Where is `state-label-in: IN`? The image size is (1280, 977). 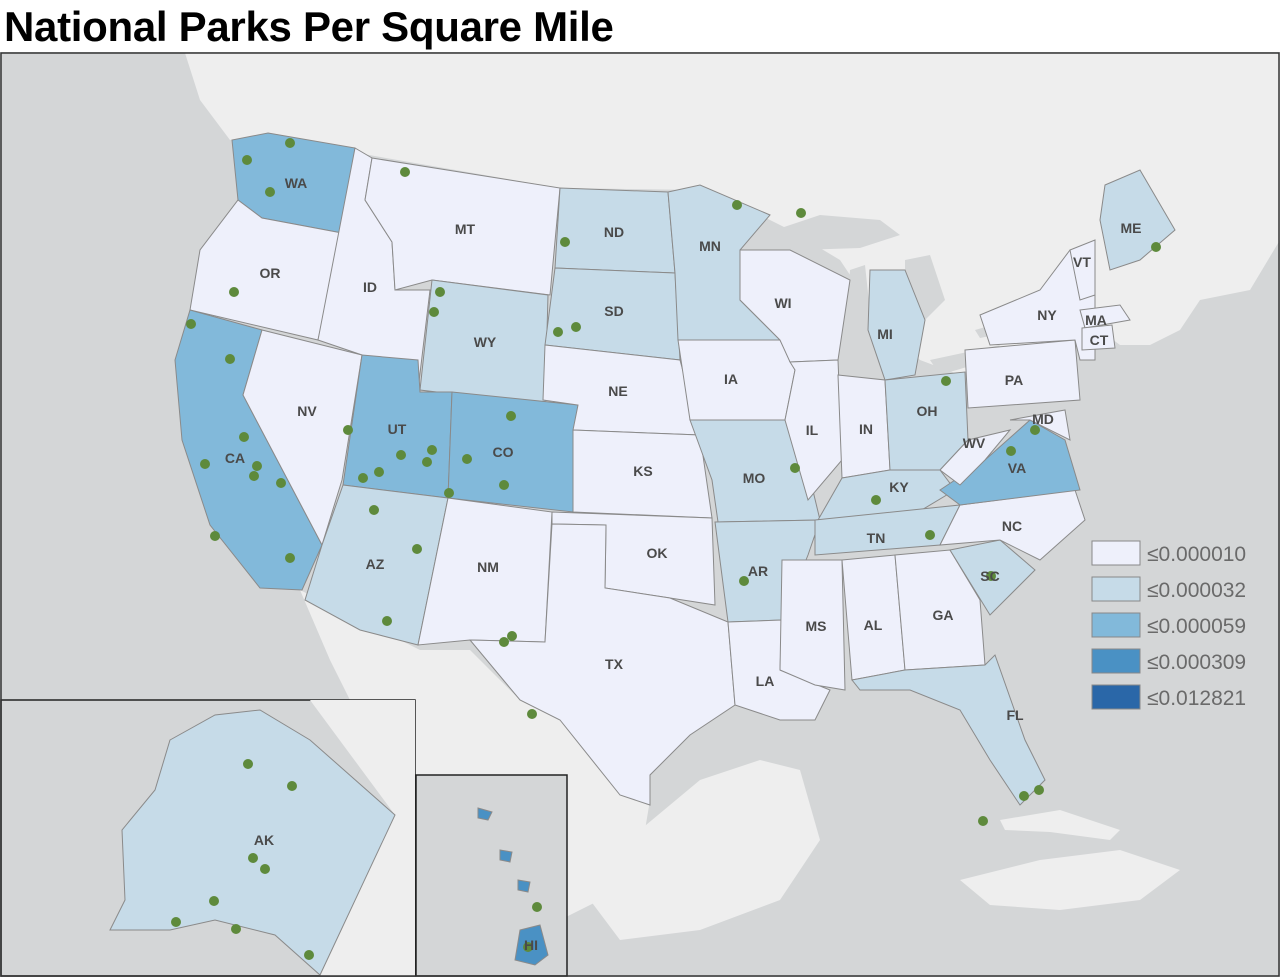
state-label-in: IN is located at coordinates (866, 429).